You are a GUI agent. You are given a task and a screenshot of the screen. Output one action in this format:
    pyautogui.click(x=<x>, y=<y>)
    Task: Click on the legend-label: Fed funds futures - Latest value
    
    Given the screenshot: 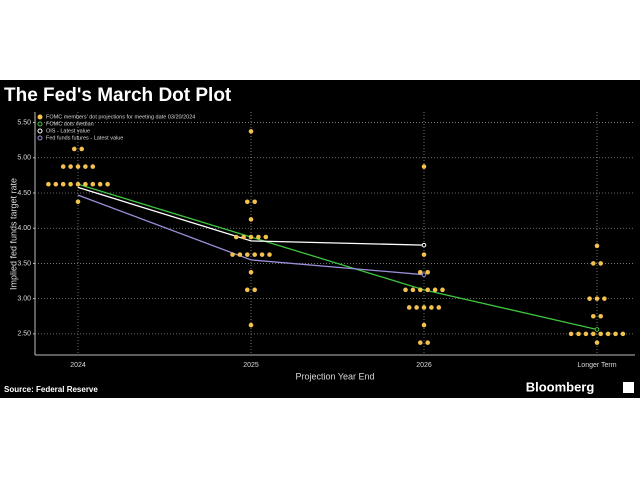 What is the action you would take?
    pyautogui.click(x=84, y=138)
    